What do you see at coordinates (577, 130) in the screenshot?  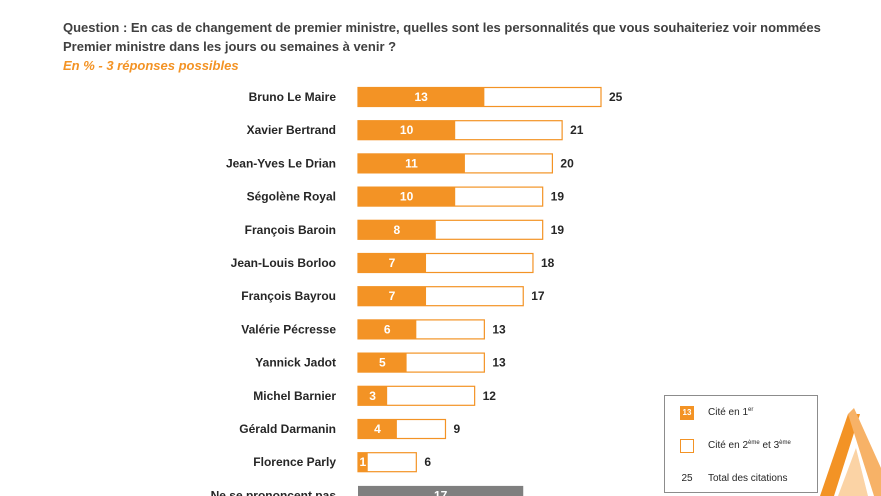 I see `bar-total-value-label: 21` at bounding box center [577, 130].